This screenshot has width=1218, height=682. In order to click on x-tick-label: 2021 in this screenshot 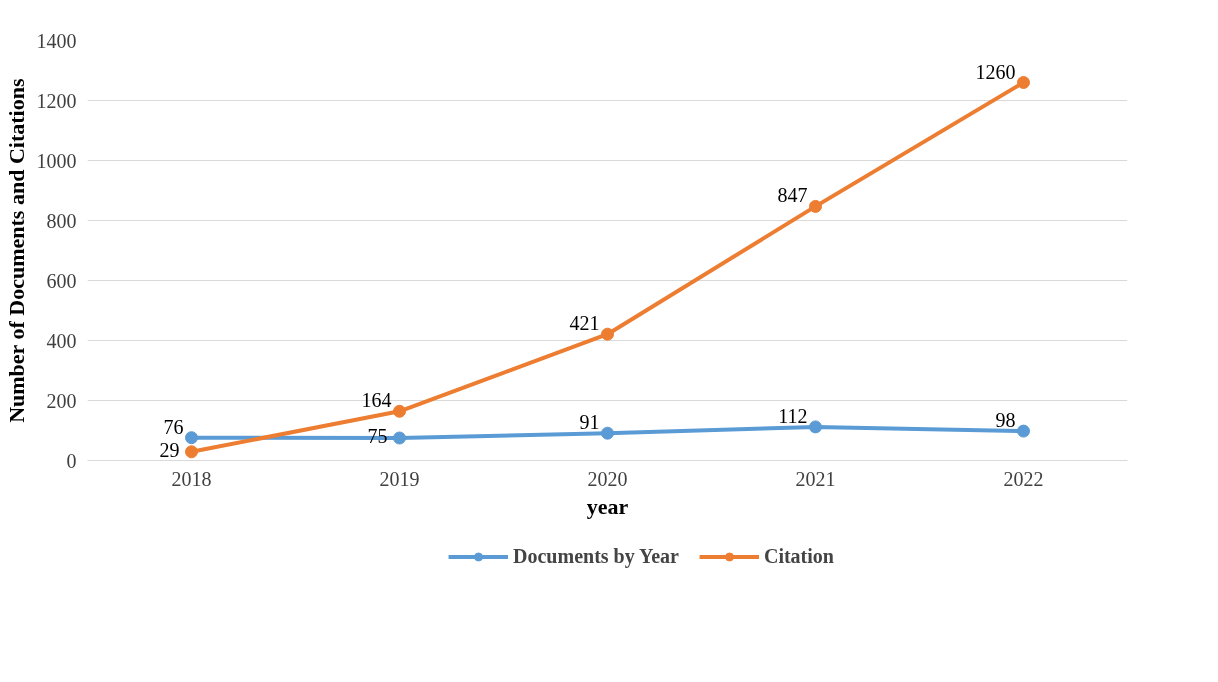, I will do `click(815, 478)`.